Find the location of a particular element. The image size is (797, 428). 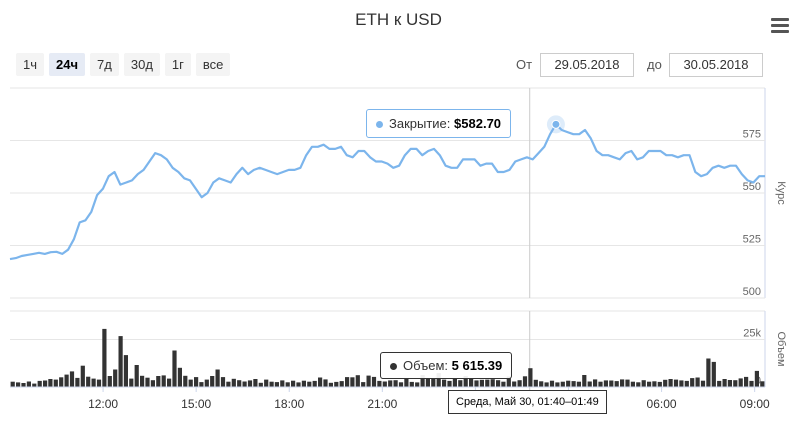

volume-tick-label-1: 25k is located at coordinates (752, 334).